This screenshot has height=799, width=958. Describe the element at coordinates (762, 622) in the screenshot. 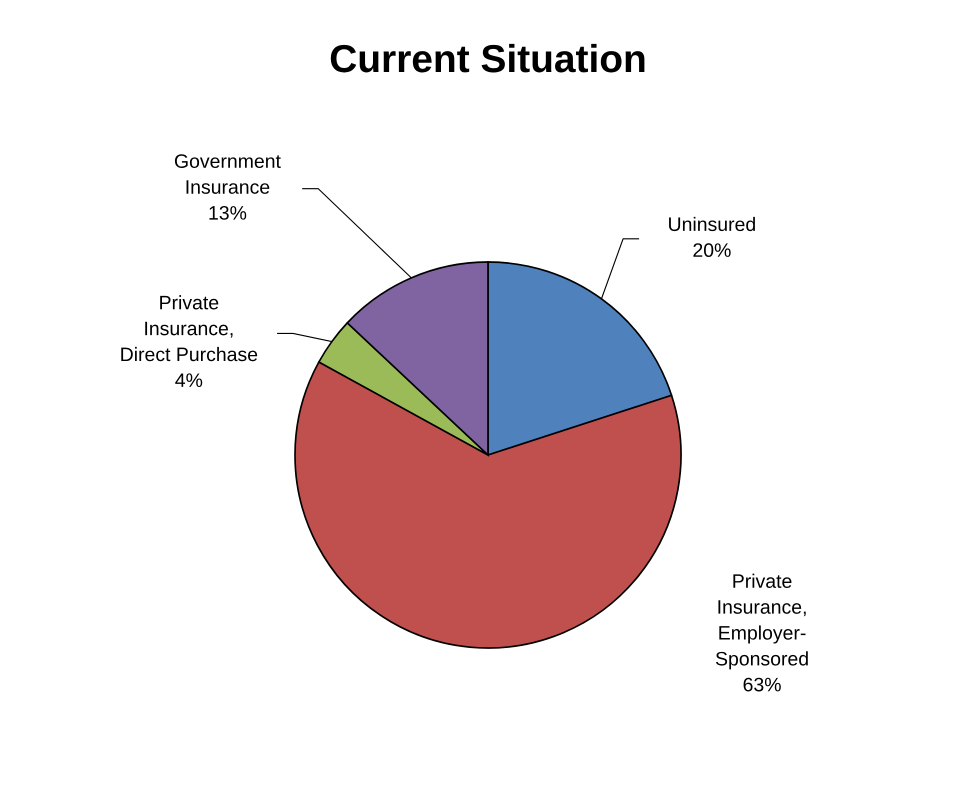

I see `slice-label: Private Insurance, Employer- Sponsored` at that location.